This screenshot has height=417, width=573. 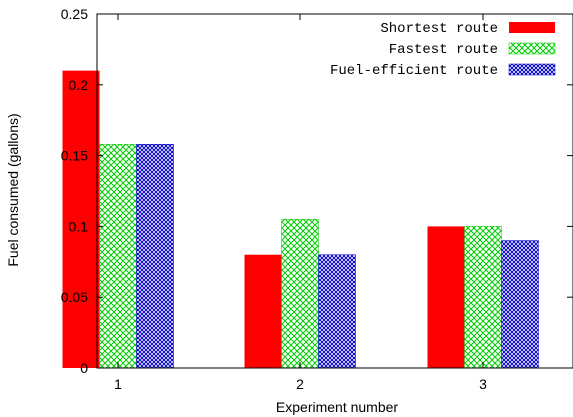 What do you see at coordinates (155, 256) in the screenshot?
I see `bar-series3-cat1` at bounding box center [155, 256].